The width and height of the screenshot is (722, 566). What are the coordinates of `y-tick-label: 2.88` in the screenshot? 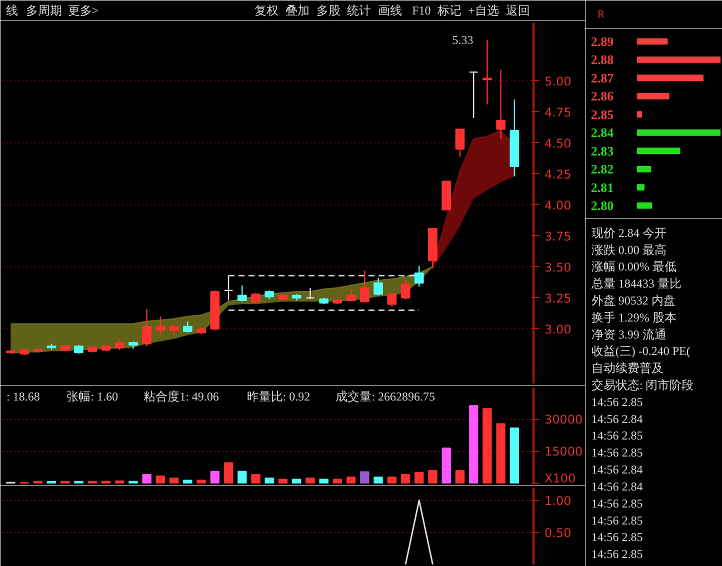 It's located at (602, 60).